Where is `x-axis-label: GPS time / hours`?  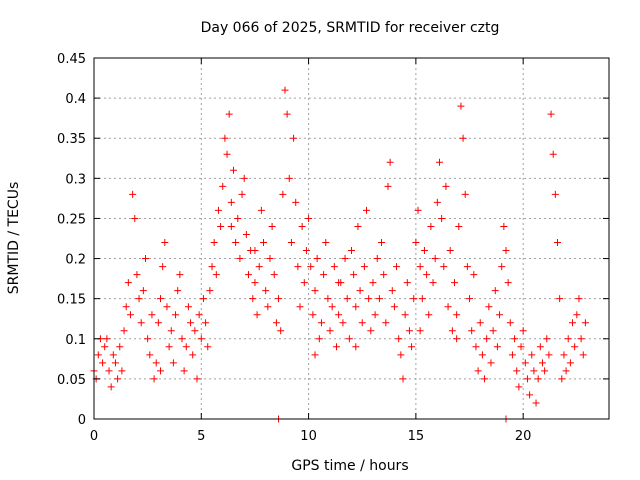 x-axis-label: GPS time / hours is located at coordinates (349, 466).